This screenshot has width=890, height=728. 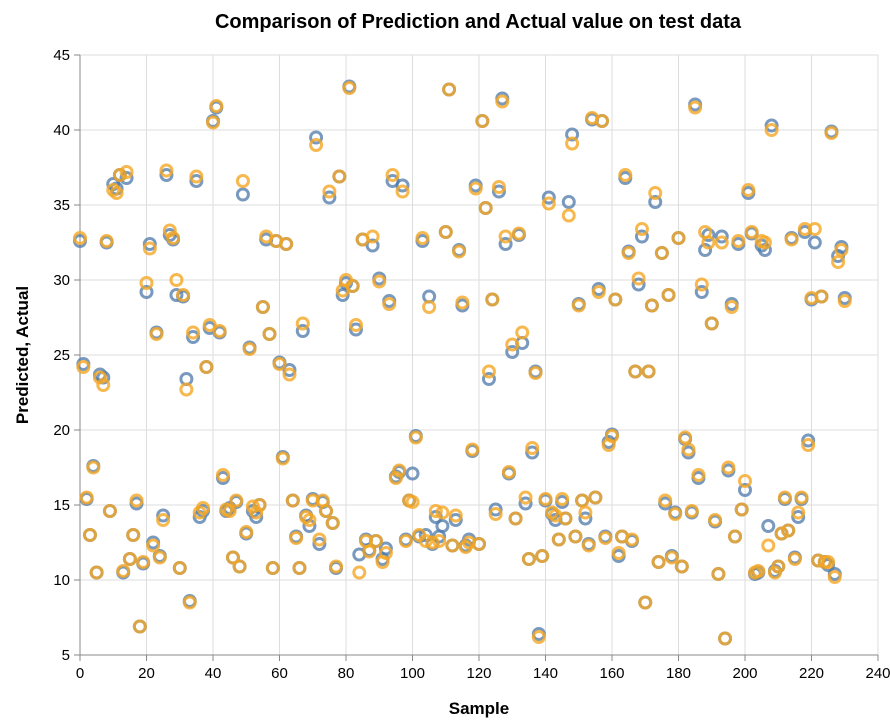 What do you see at coordinates (61, 355) in the screenshot?
I see `y-tick-label: 25` at bounding box center [61, 355].